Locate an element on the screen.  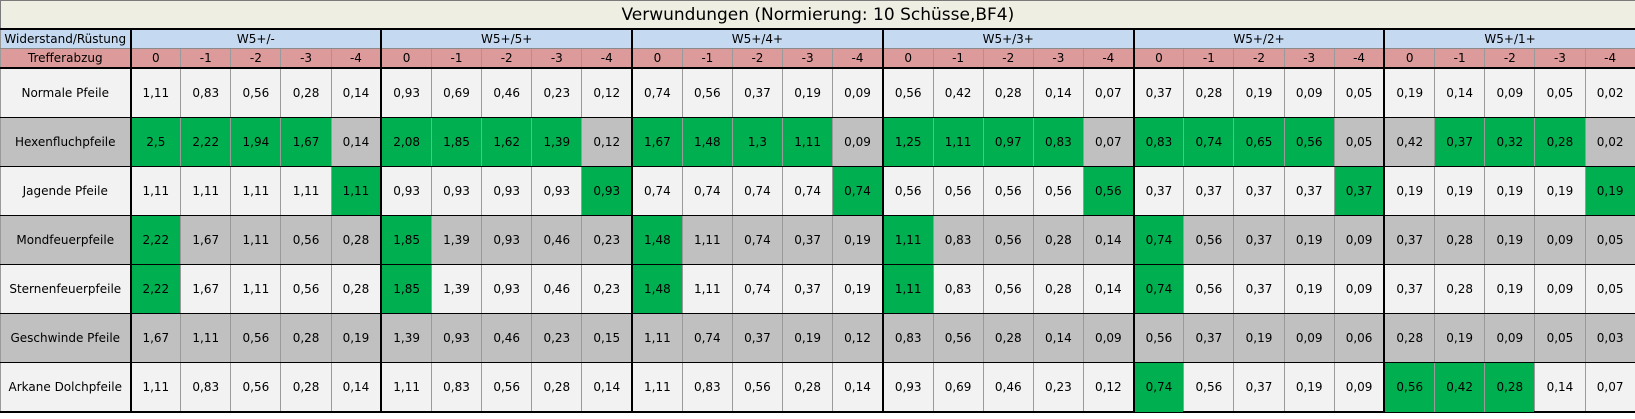
table-cell: 0,69 is located at coordinates (456, 92).